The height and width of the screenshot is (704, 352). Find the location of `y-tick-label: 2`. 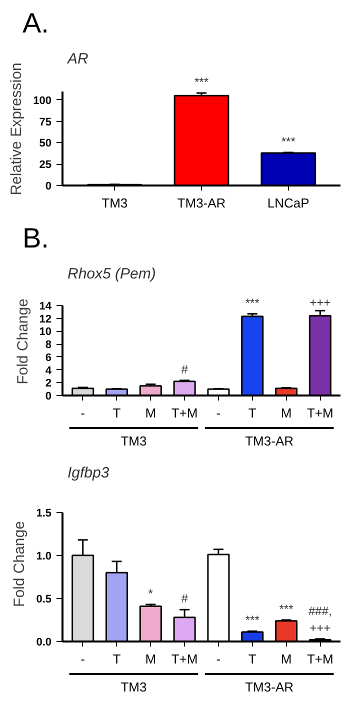

y-tick-label: 2 is located at coordinates (48, 384).